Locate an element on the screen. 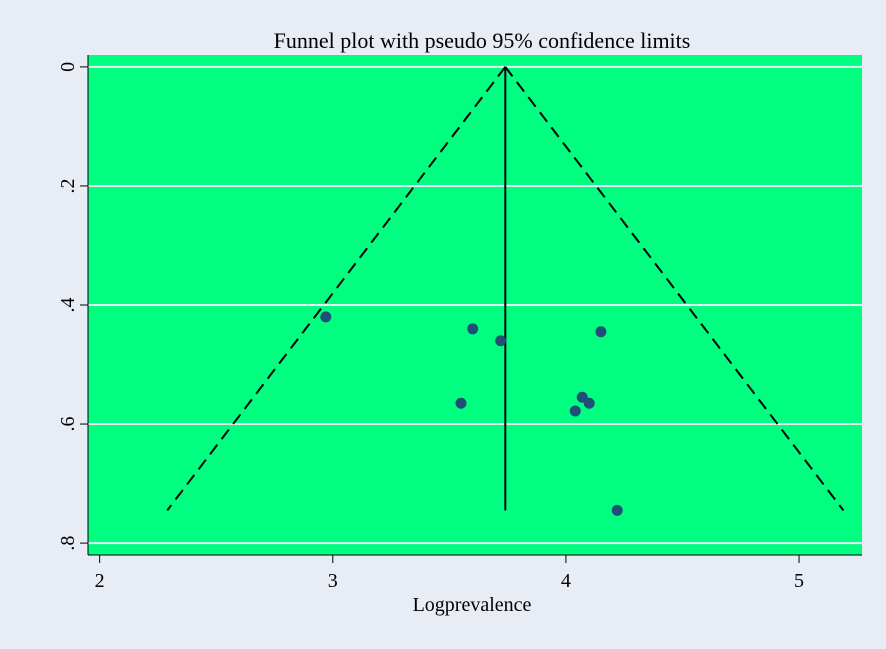  y-tick-label: .8 is located at coordinates (68, 543).